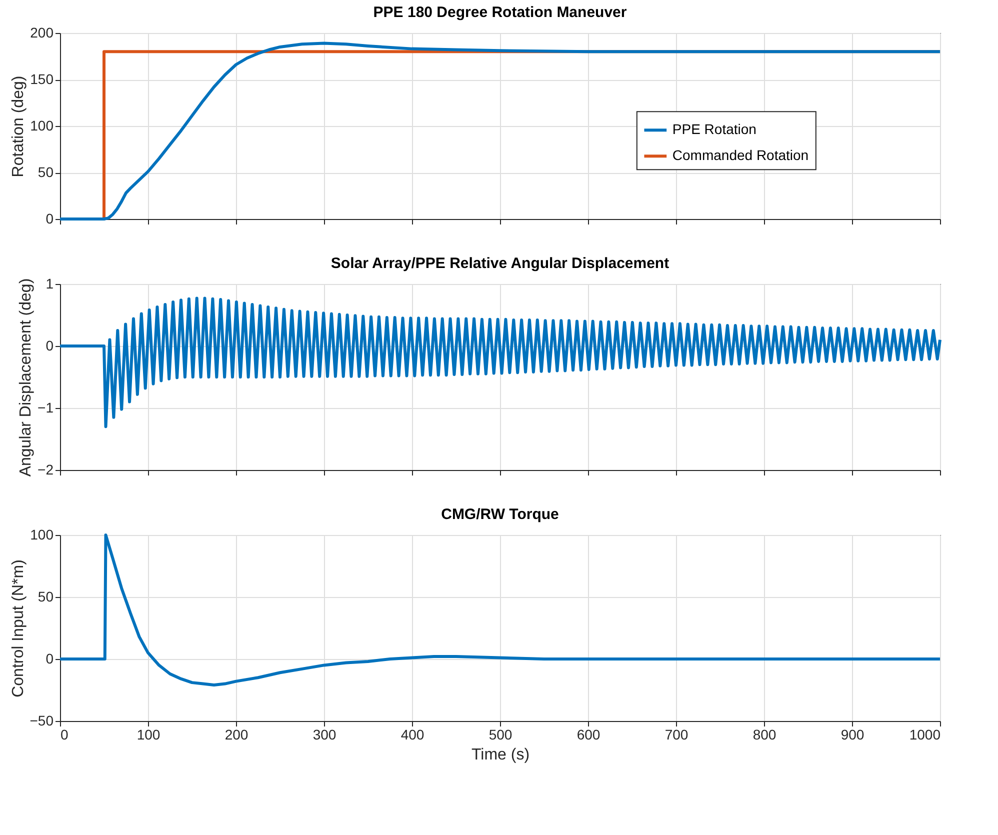 Image resolution: width=998 pixels, height=835 pixels. Describe the element at coordinates (42, 32) in the screenshot. I see `y-tick-label: 200` at that location.